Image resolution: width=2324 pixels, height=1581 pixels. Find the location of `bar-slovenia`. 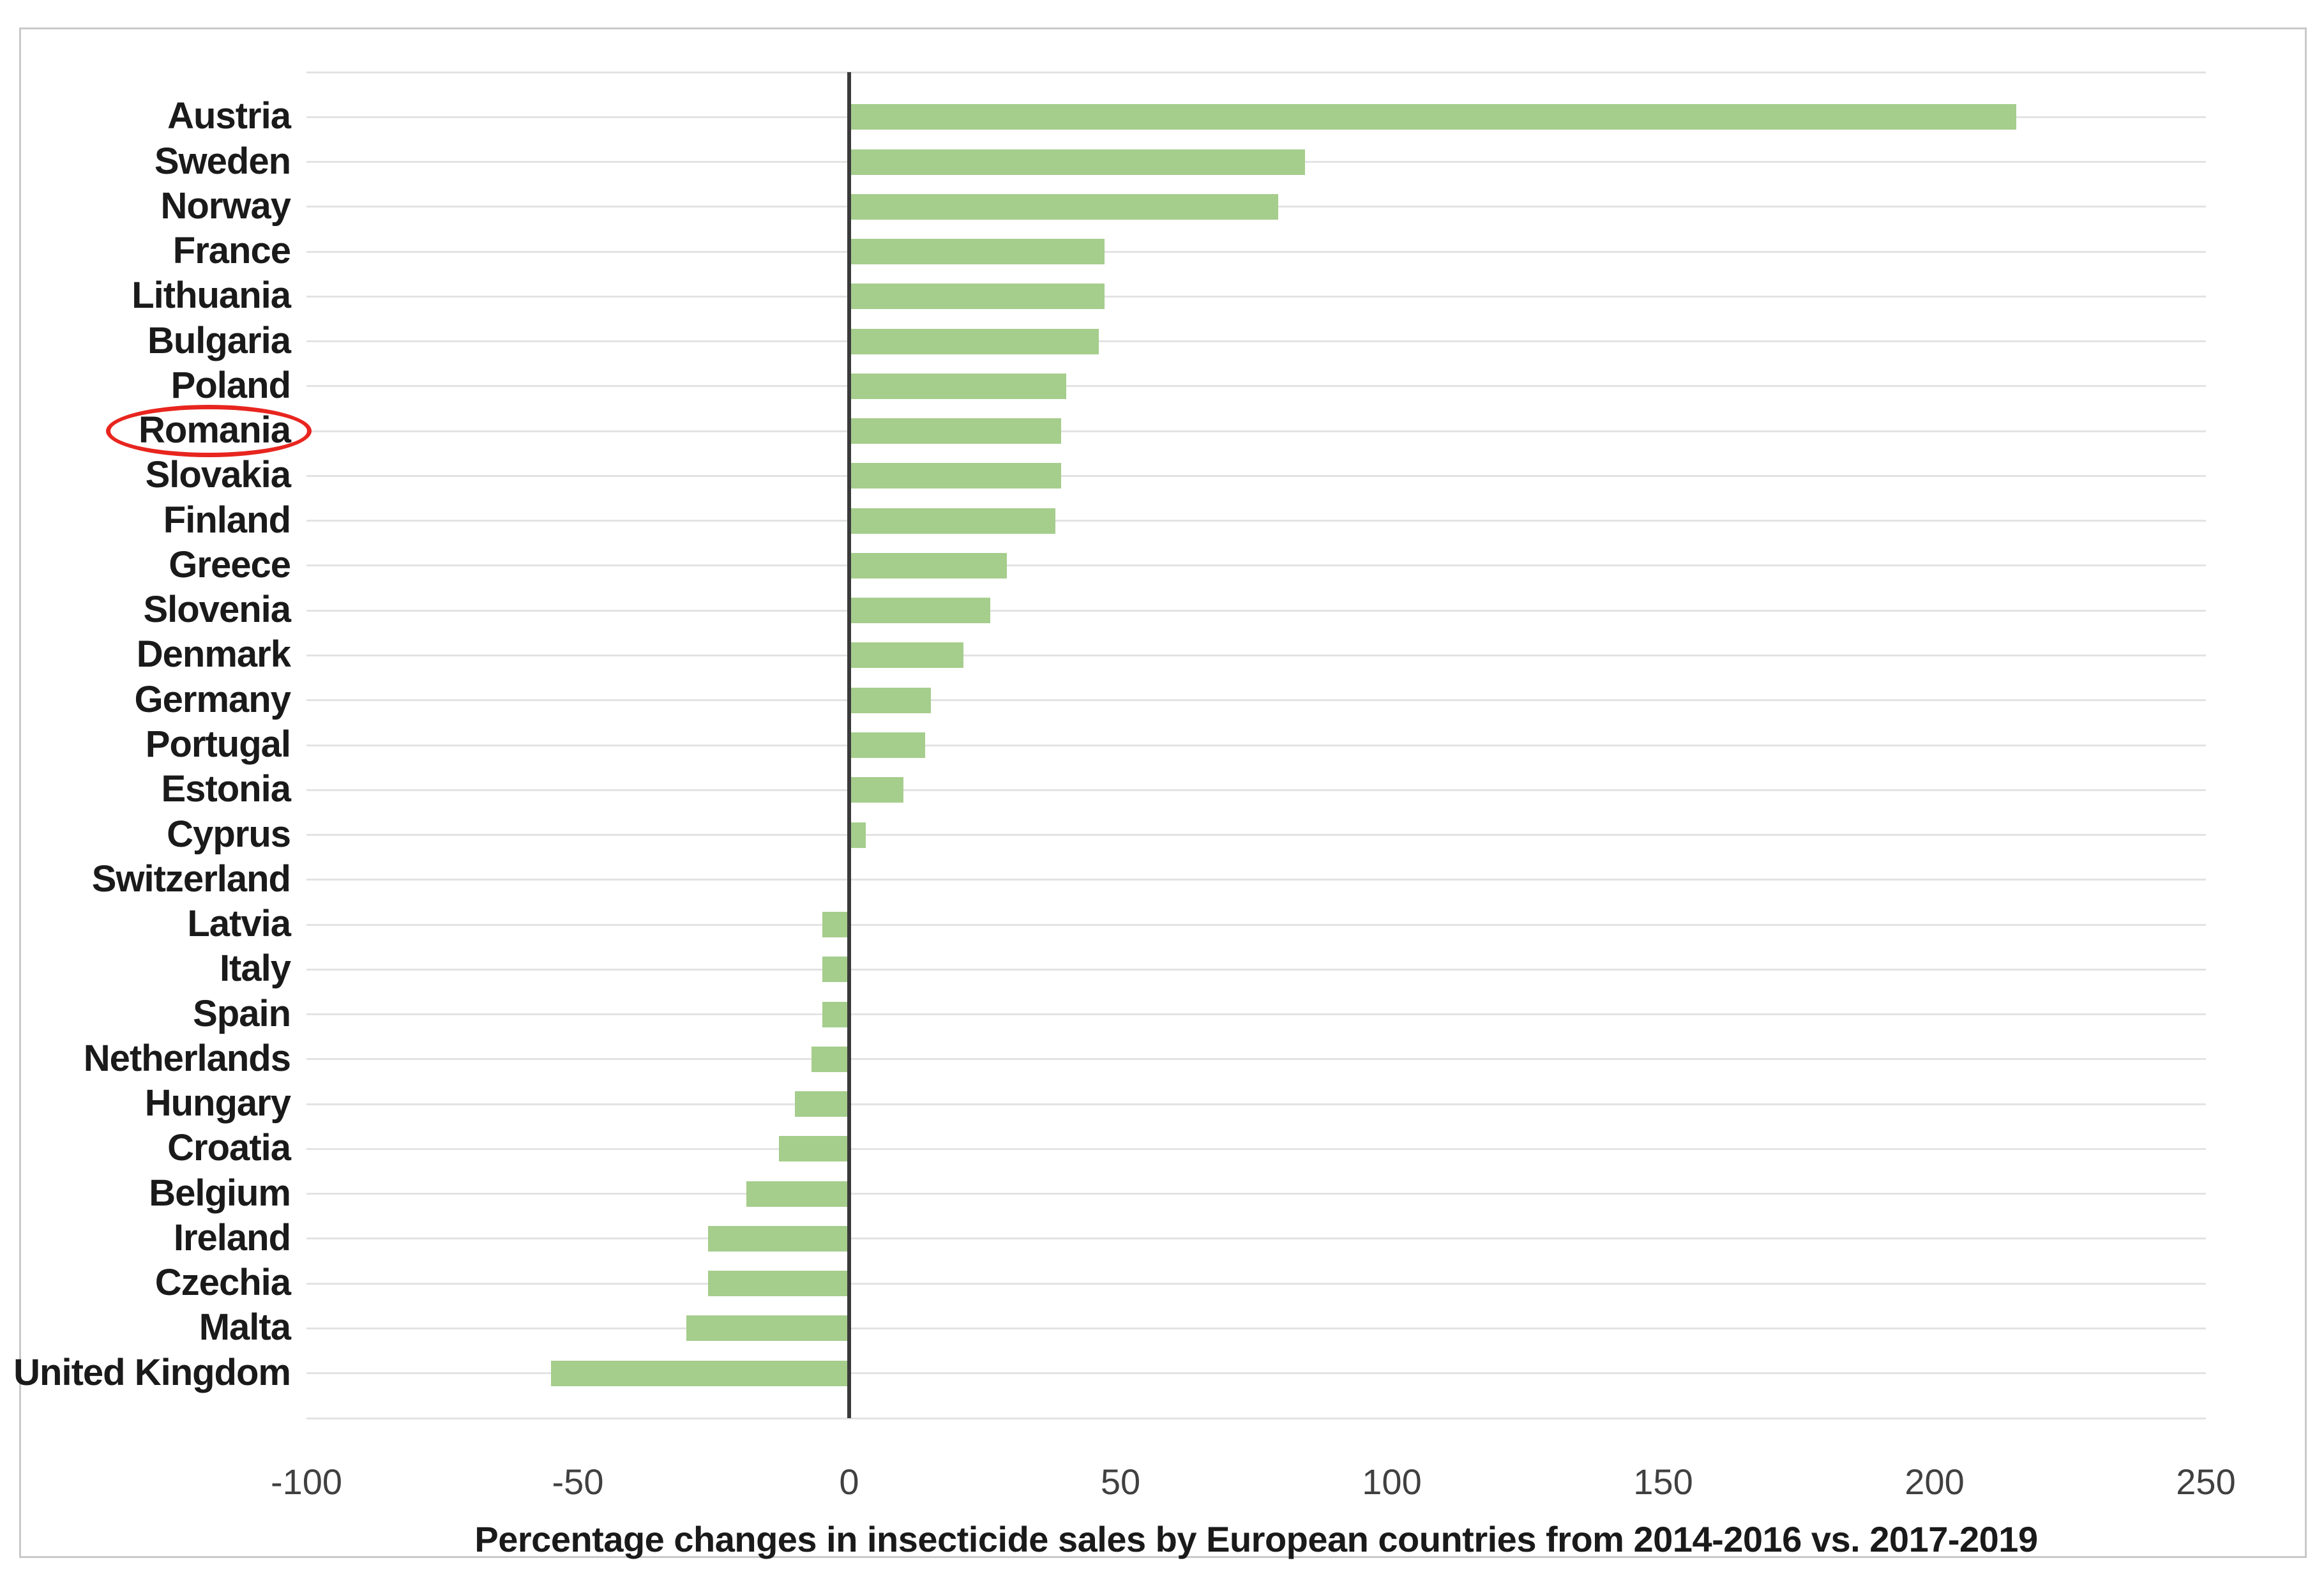

bar-slovenia is located at coordinates (919, 611).